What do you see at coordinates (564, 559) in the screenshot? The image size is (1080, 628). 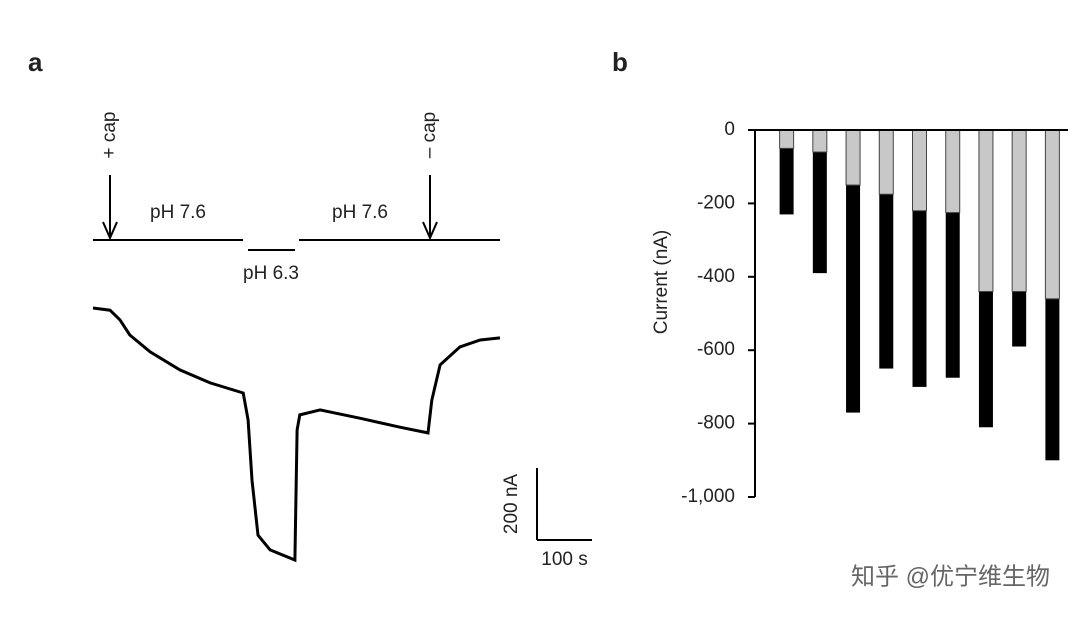 I see `scale-bar-label: 100 s` at bounding box center [564, 559].